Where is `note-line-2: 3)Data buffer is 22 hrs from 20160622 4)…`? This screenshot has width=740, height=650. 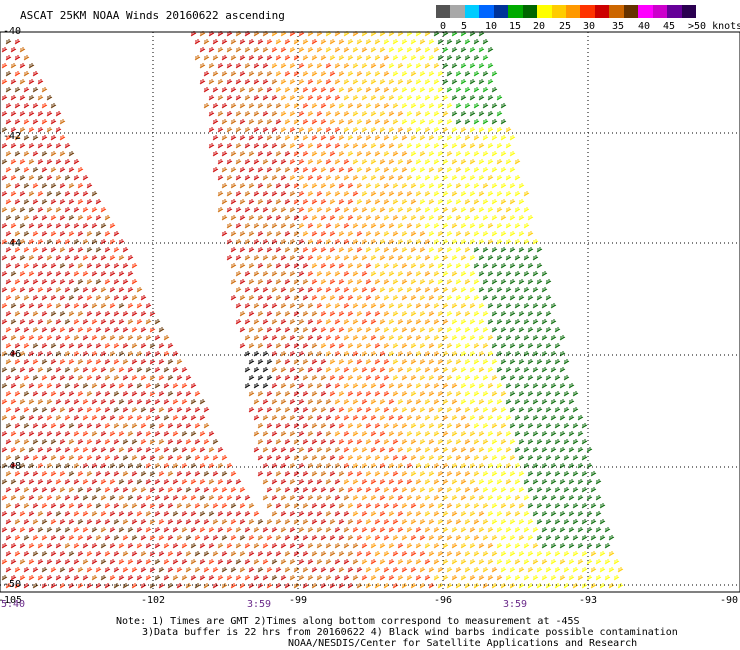
note-line-2: 3)Data buffer is 22 hrs from 20160622 4)… is located at coordinates (410, 632).